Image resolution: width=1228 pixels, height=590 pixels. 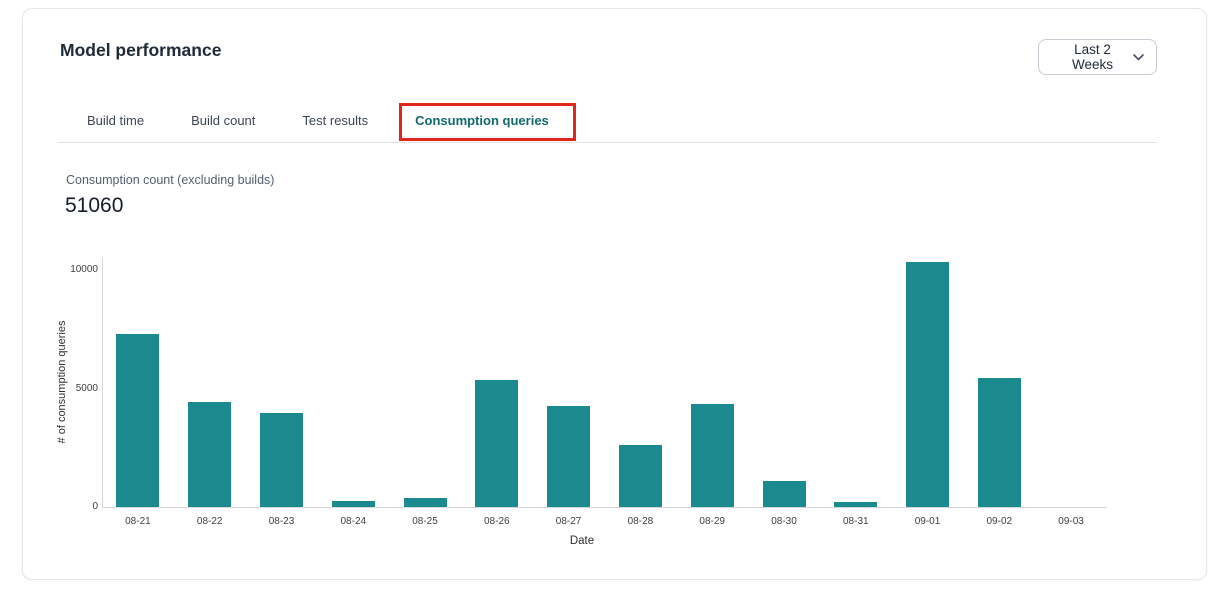 What do you see at coordinates (582, 541) in the screenshot?
I see `x-axis-title: Date` at bounding box center [582, 541].